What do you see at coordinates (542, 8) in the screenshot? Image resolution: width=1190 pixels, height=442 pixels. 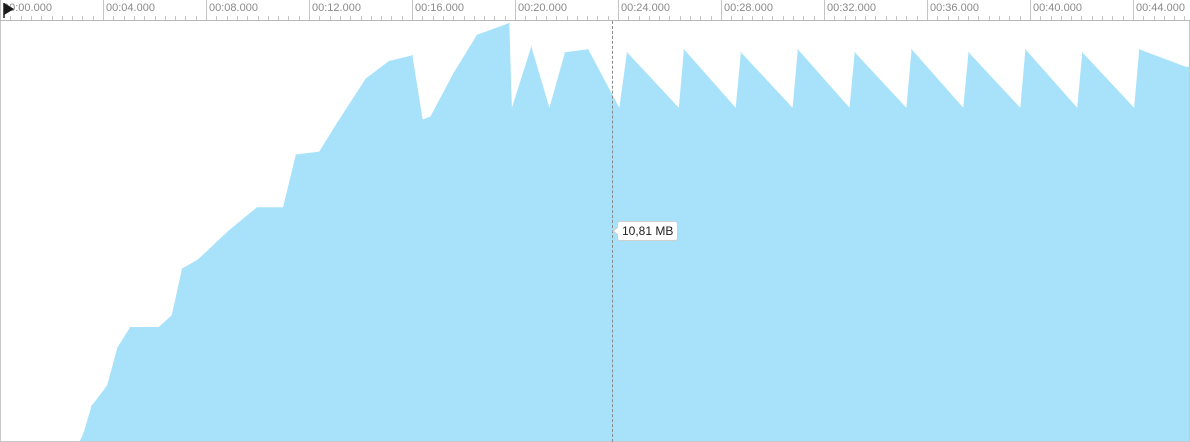 I see `ruler-tick-label: 00:20.000` at bounding box center [542, 8].